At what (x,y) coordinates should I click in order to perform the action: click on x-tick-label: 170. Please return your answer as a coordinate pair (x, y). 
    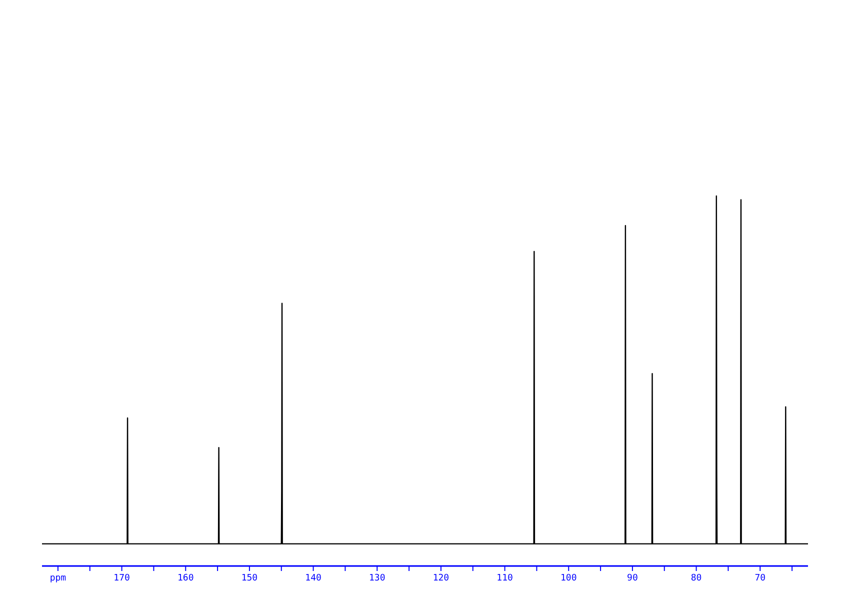
    Looking at the image, I should click on (122, 578).